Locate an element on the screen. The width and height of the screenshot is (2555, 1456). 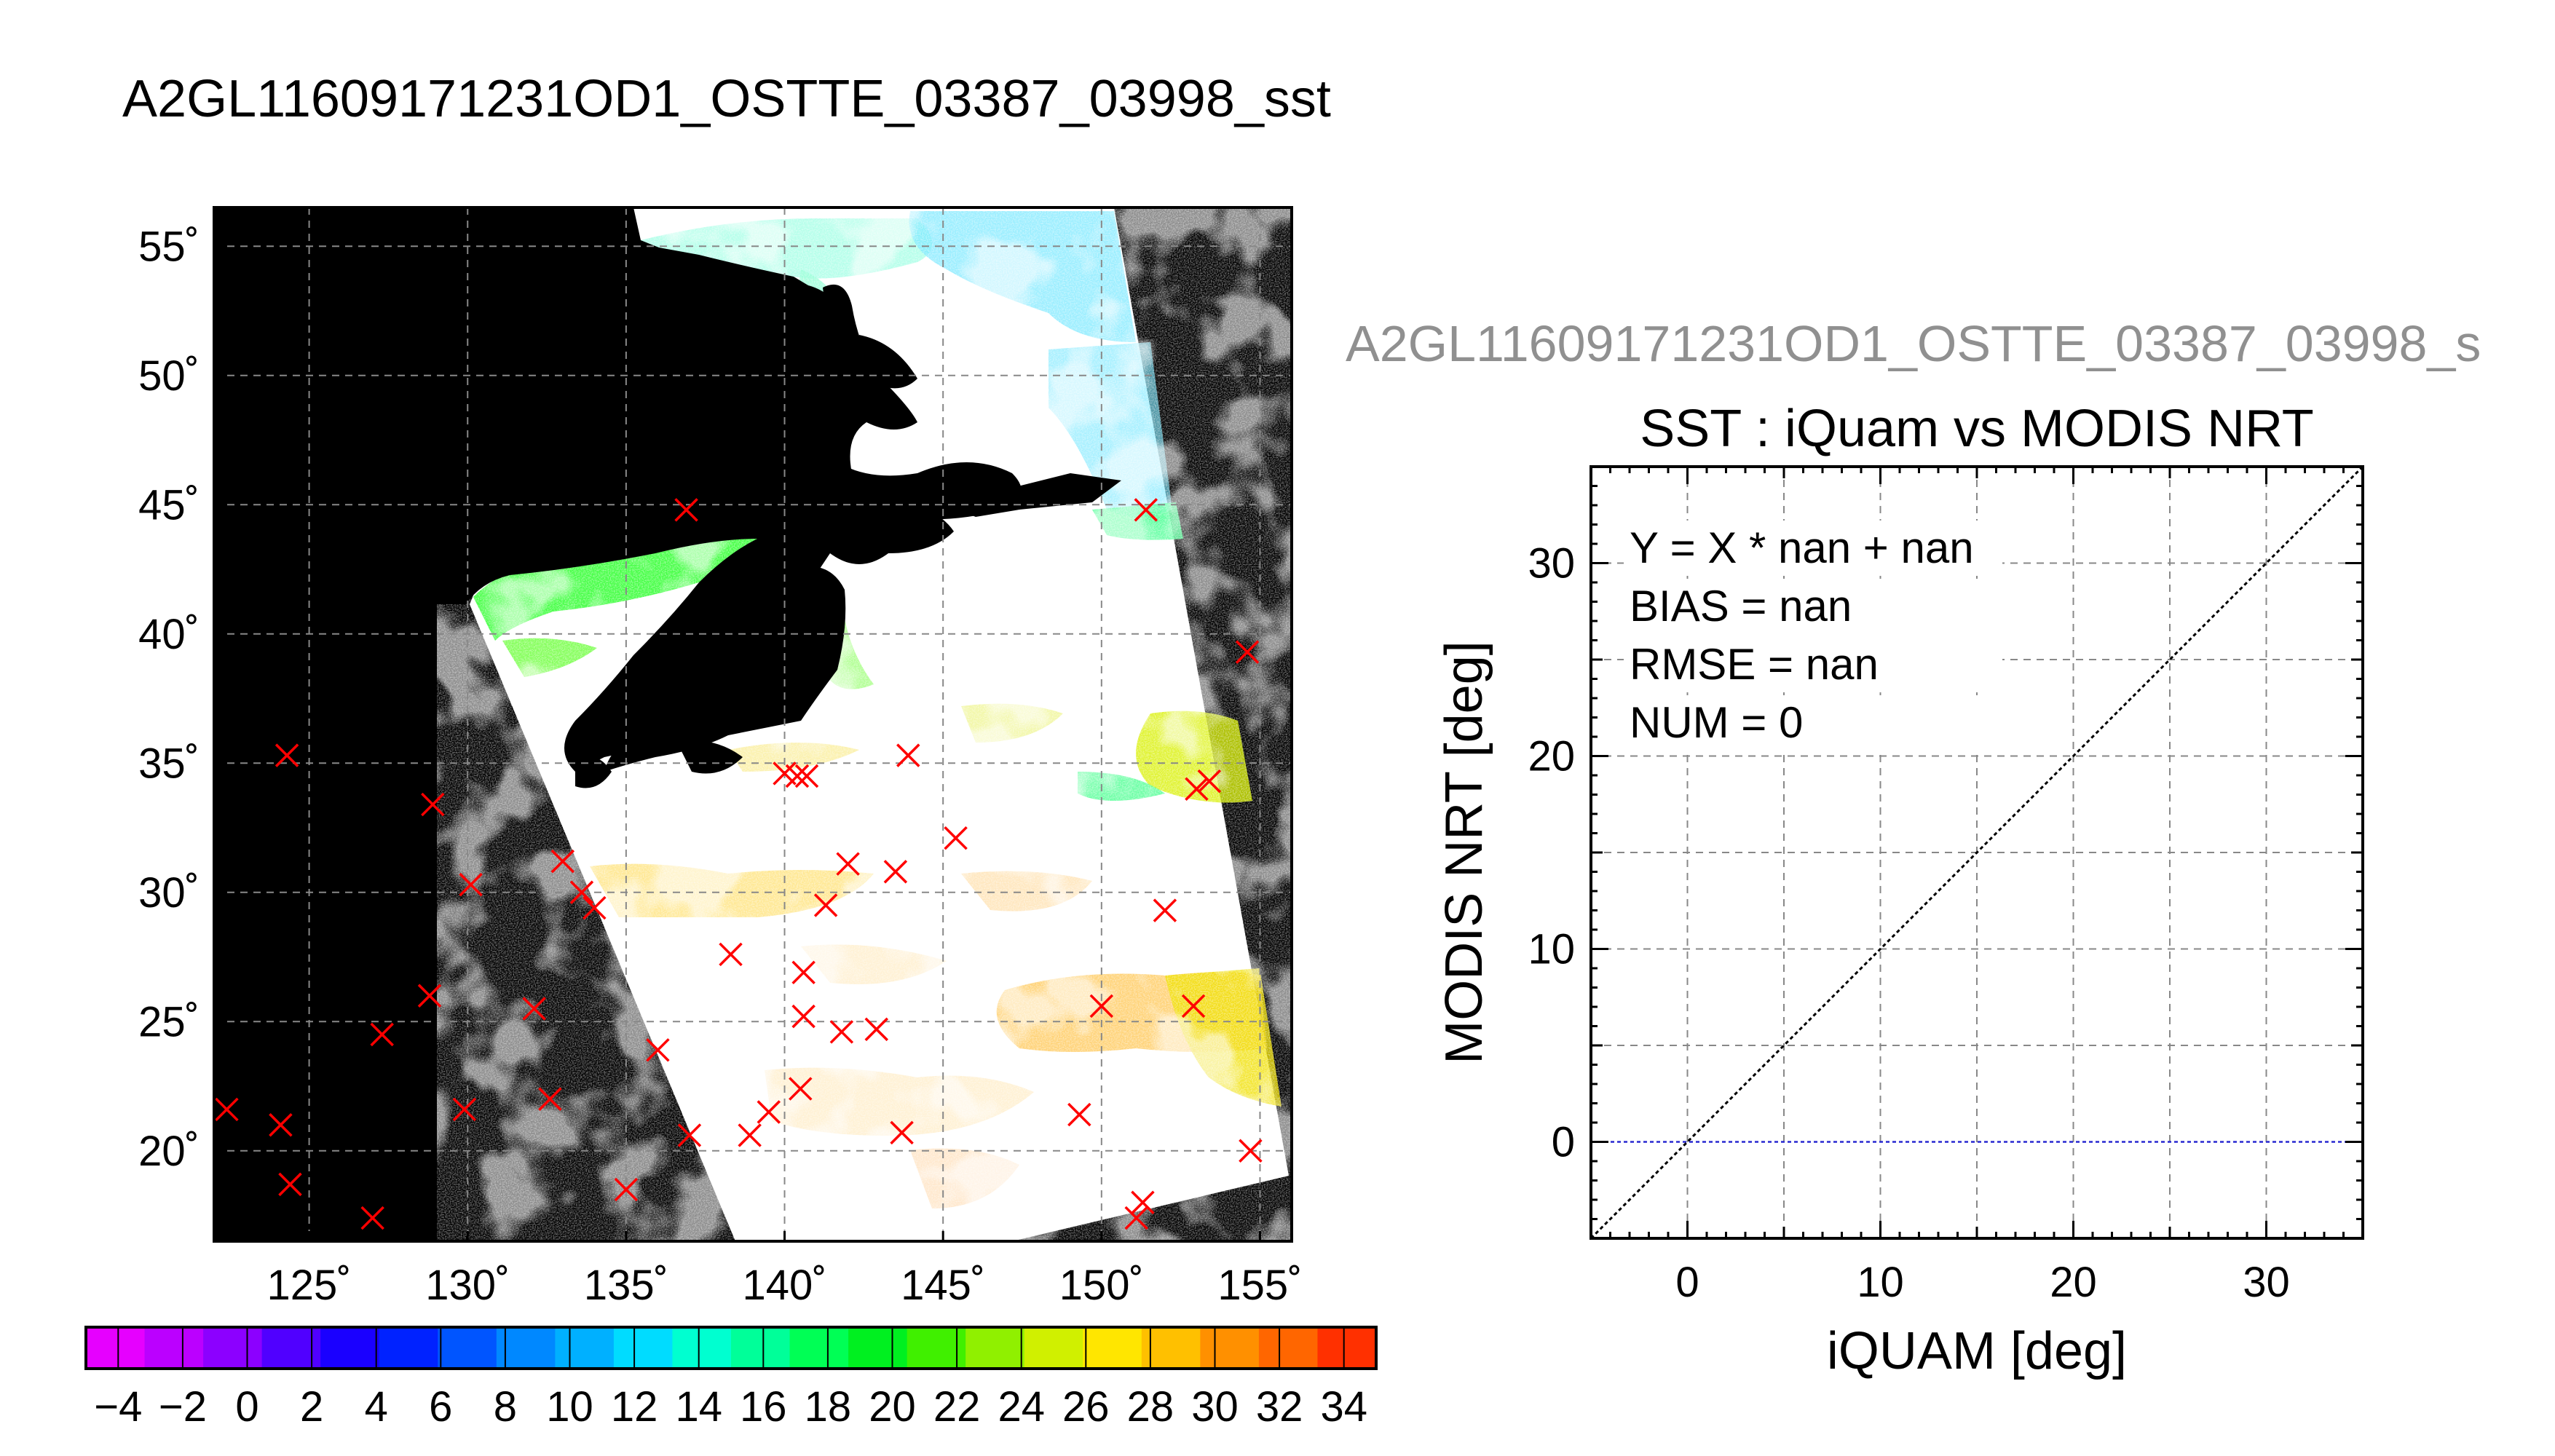
map-lat-ticks: 20˚ 25˚ 30˚ 35˚ 40˚ 45˚ 50˚ 55˚ is located at coordinates (181, 699).